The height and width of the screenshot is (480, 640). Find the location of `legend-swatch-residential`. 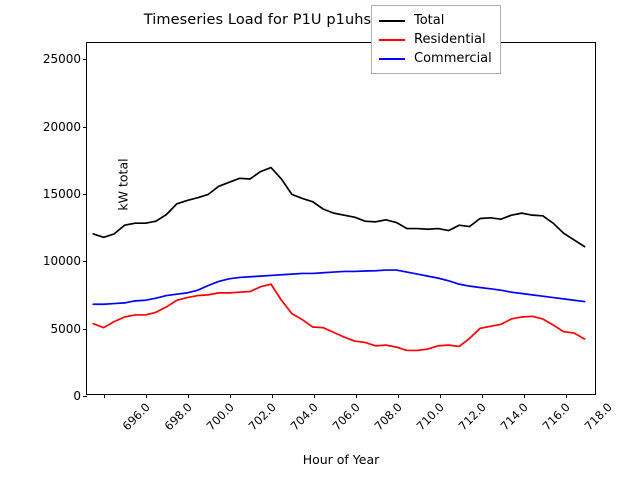

legend-swatch-residential is located at coordinates (392, 39).